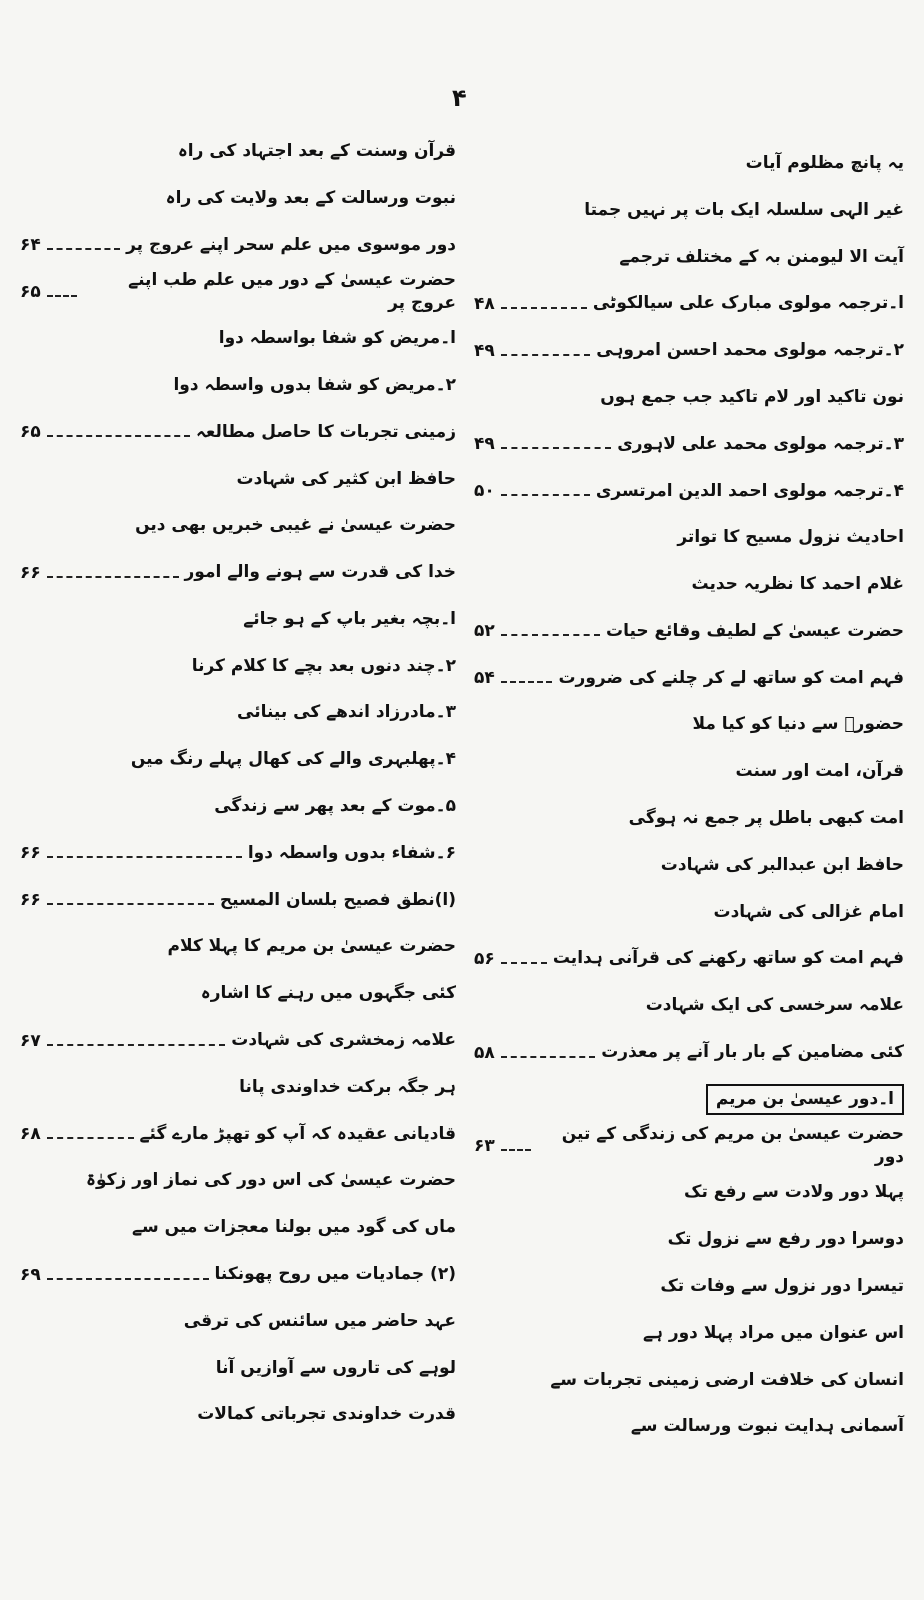  I want to click on toc-entry-page: ۵۴, so click(484, 678).